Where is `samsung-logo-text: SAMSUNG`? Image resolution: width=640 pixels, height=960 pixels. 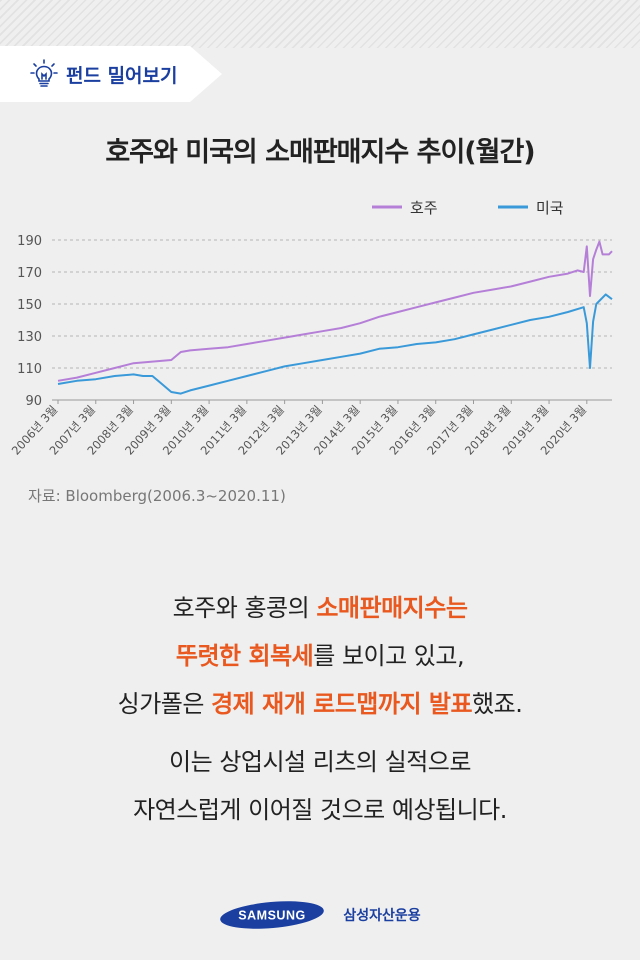
samsung-logo-text: SAMSUNG is located at coordinates (272, 916).